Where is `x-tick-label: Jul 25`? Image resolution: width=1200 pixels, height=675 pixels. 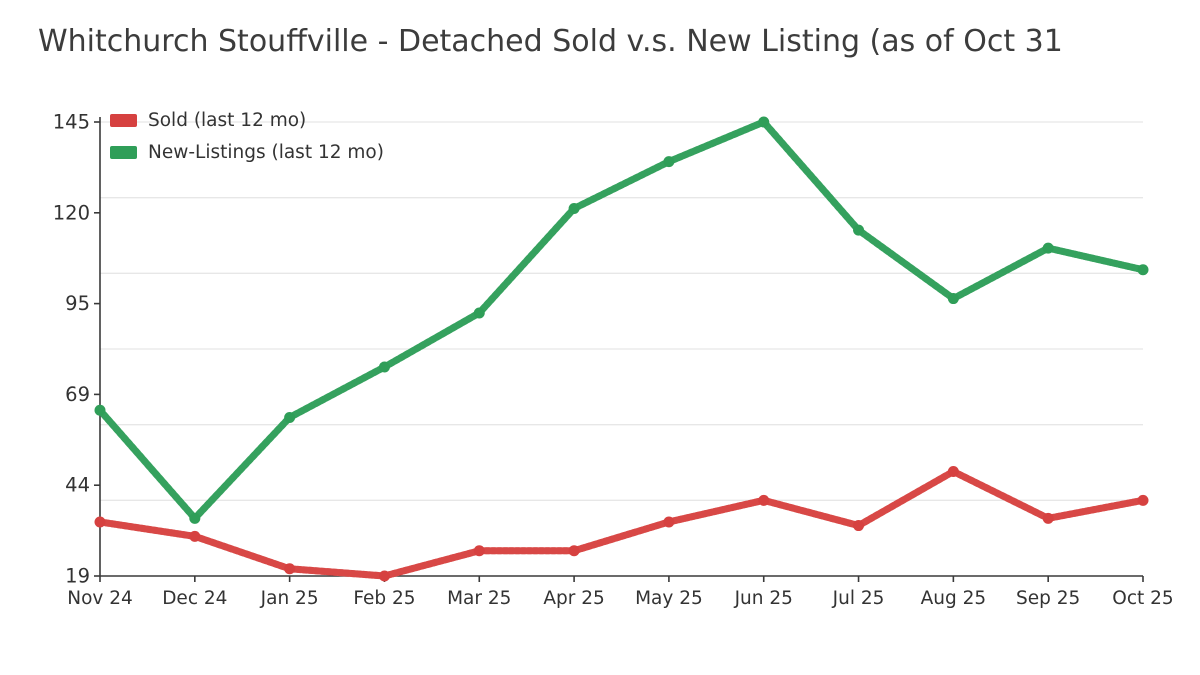
x-tick-label: Jul 25 is located at coordinates (858, 598).